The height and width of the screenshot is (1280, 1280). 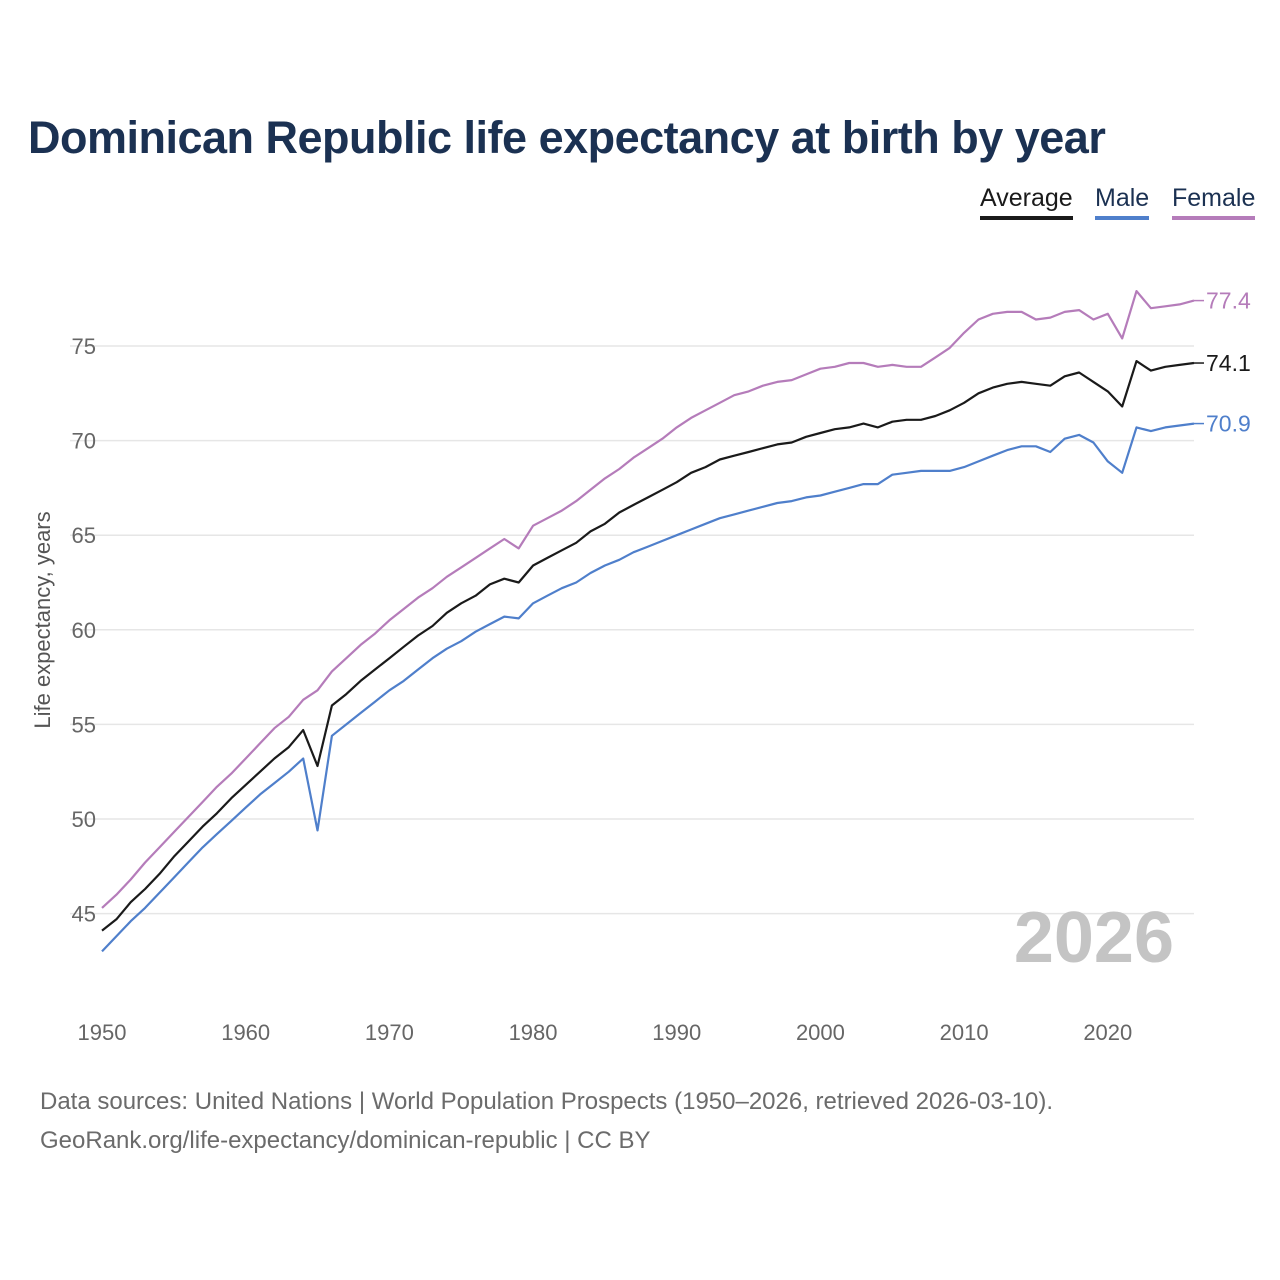 What do you see at coordinates (1107, 1032) in the screenshot?
I see `x-tick-label: 2020` at bounding box center [1107, 1032].